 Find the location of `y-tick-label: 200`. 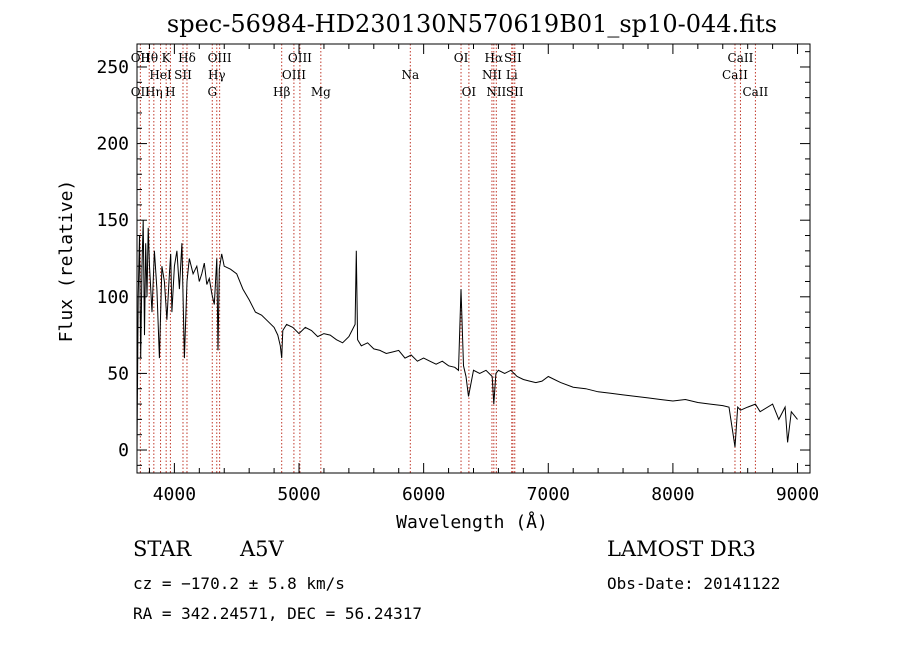

y-tick-label: 200 is located at coordinates (112, 144).